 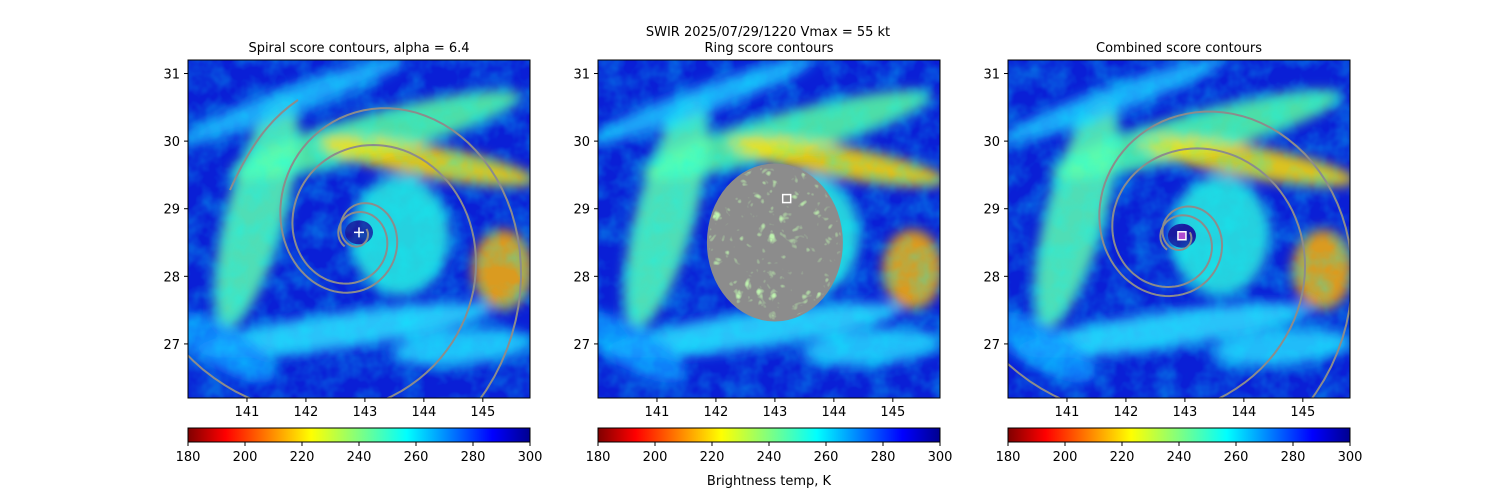 I want to click on panel-title: Spiral score contours, alpha = 6.4, so click(x=358, y=48).